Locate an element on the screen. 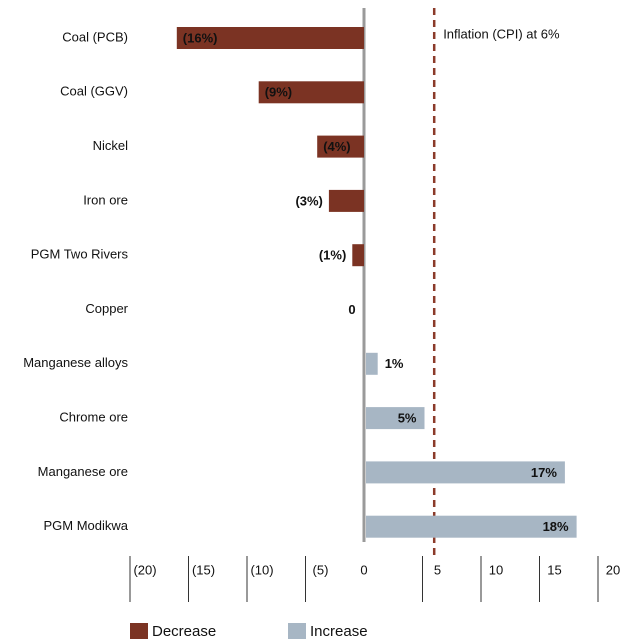 The image size is (625, 641). category-label: Manganese alloys is located at coordinates (75, 362).